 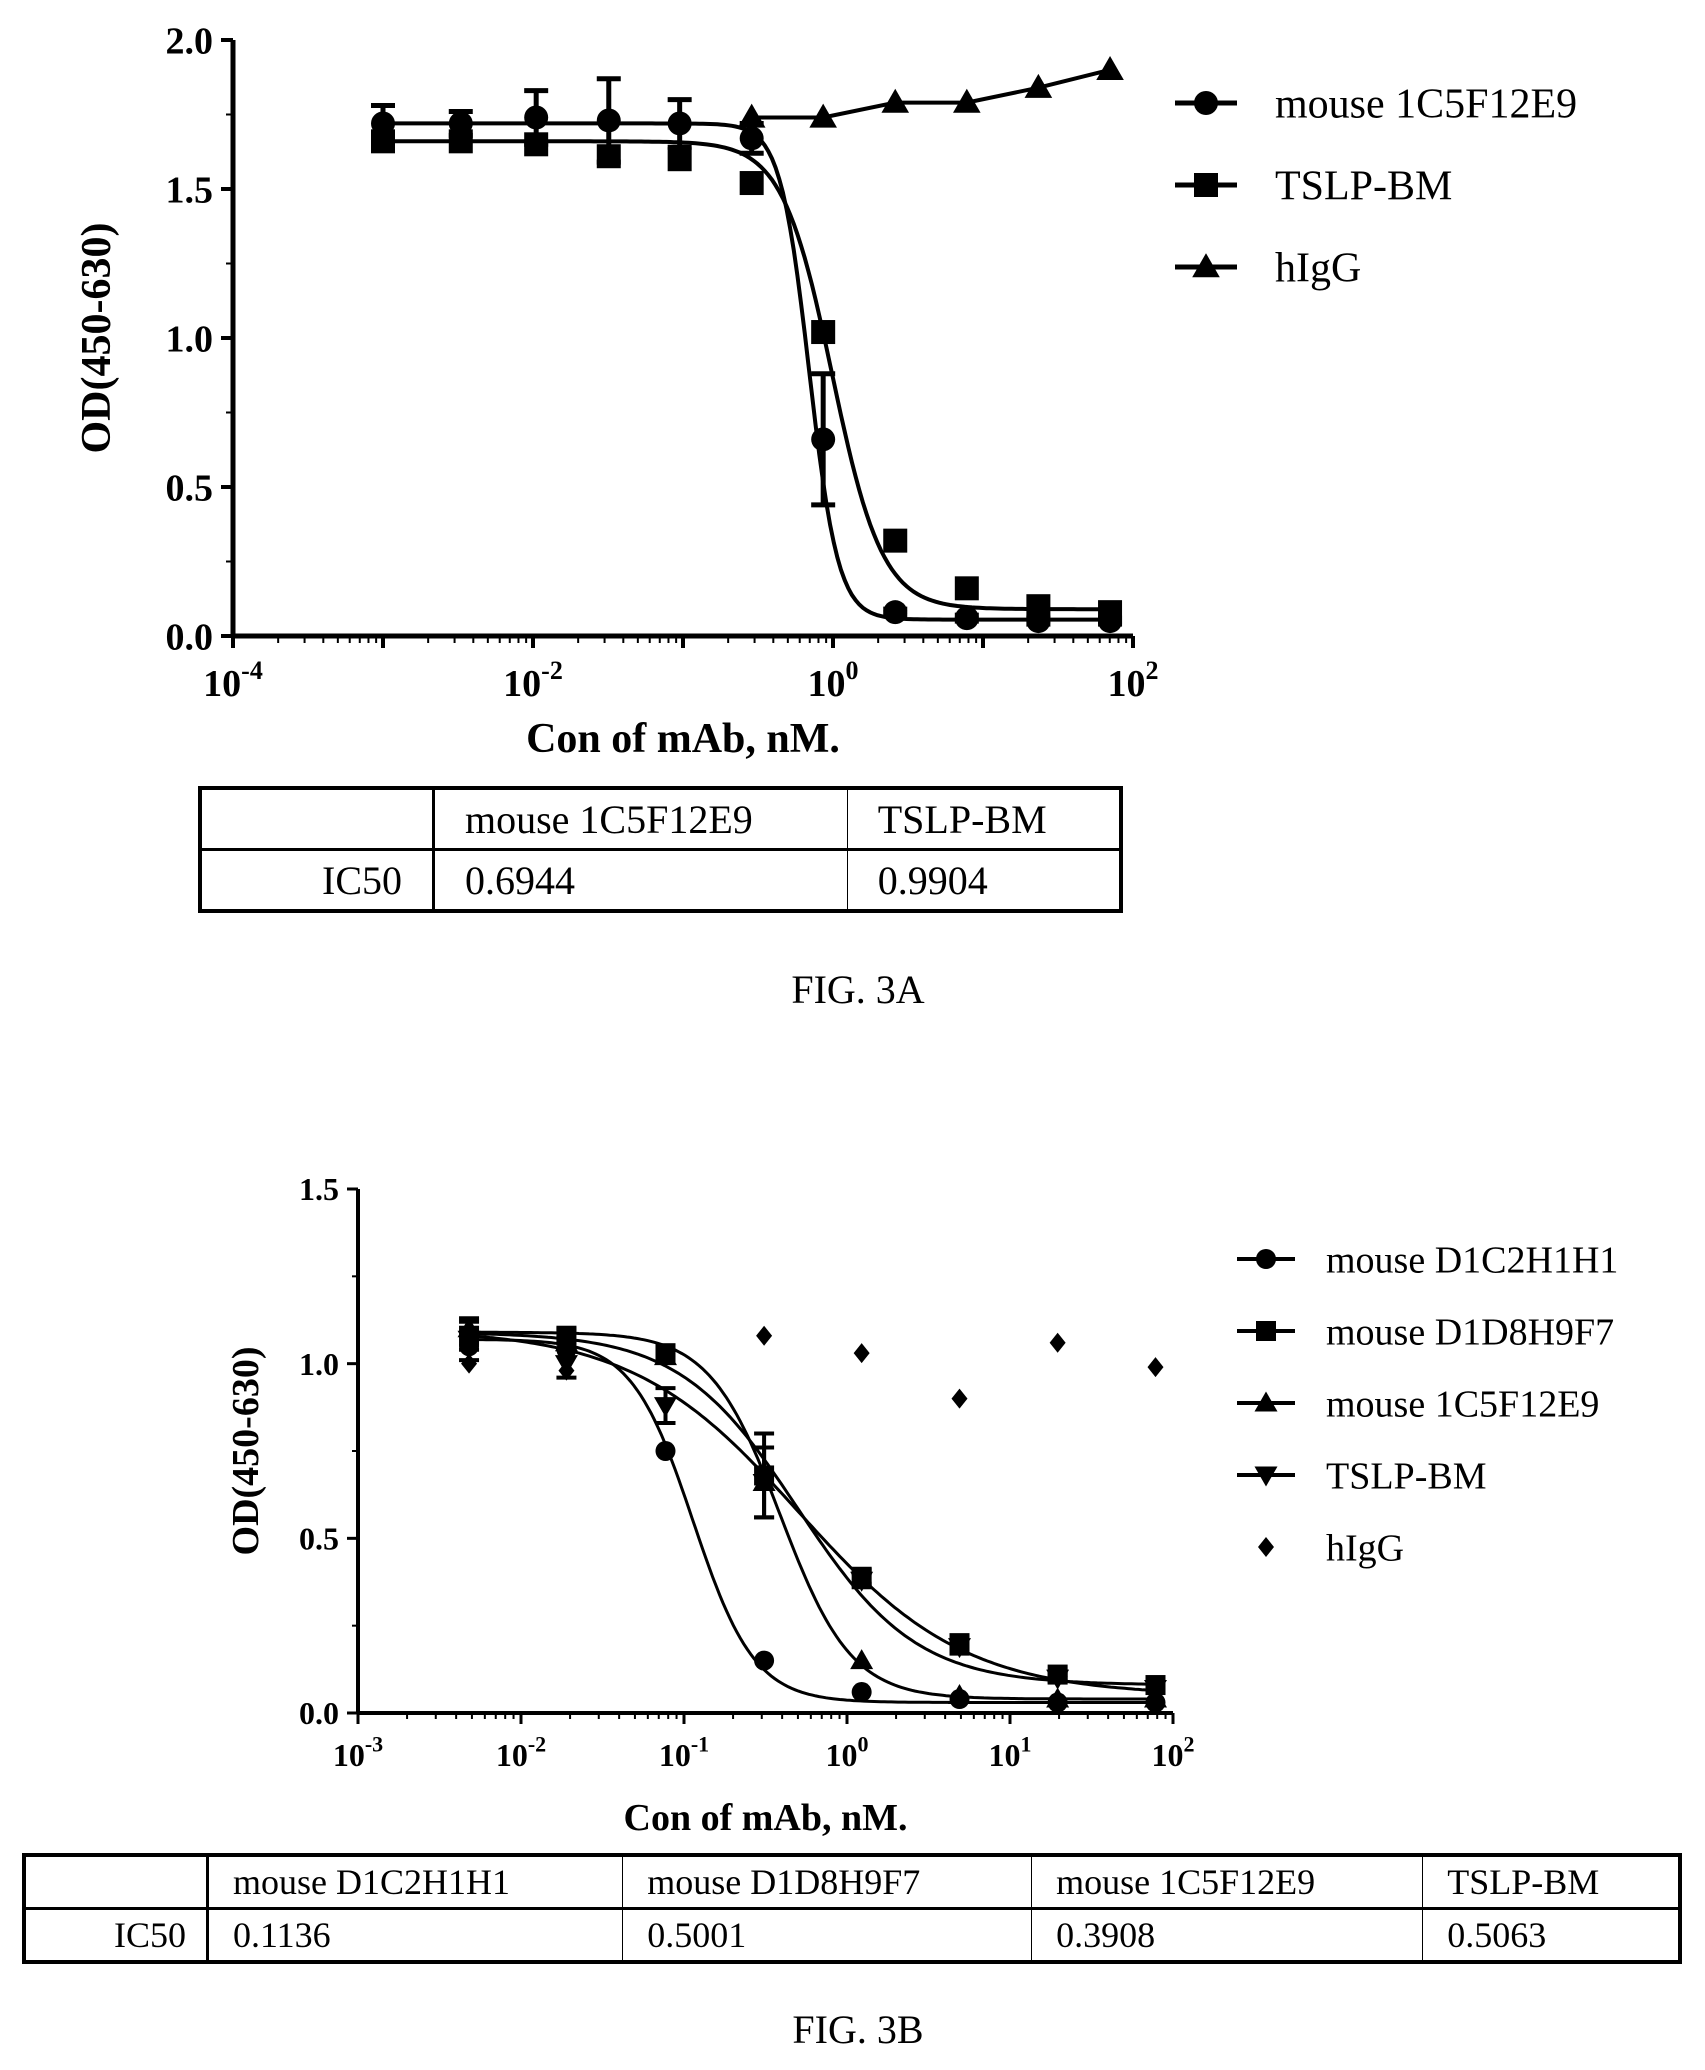 I want to click on table-cell: 0.1136, so click(x=415, y=1935).